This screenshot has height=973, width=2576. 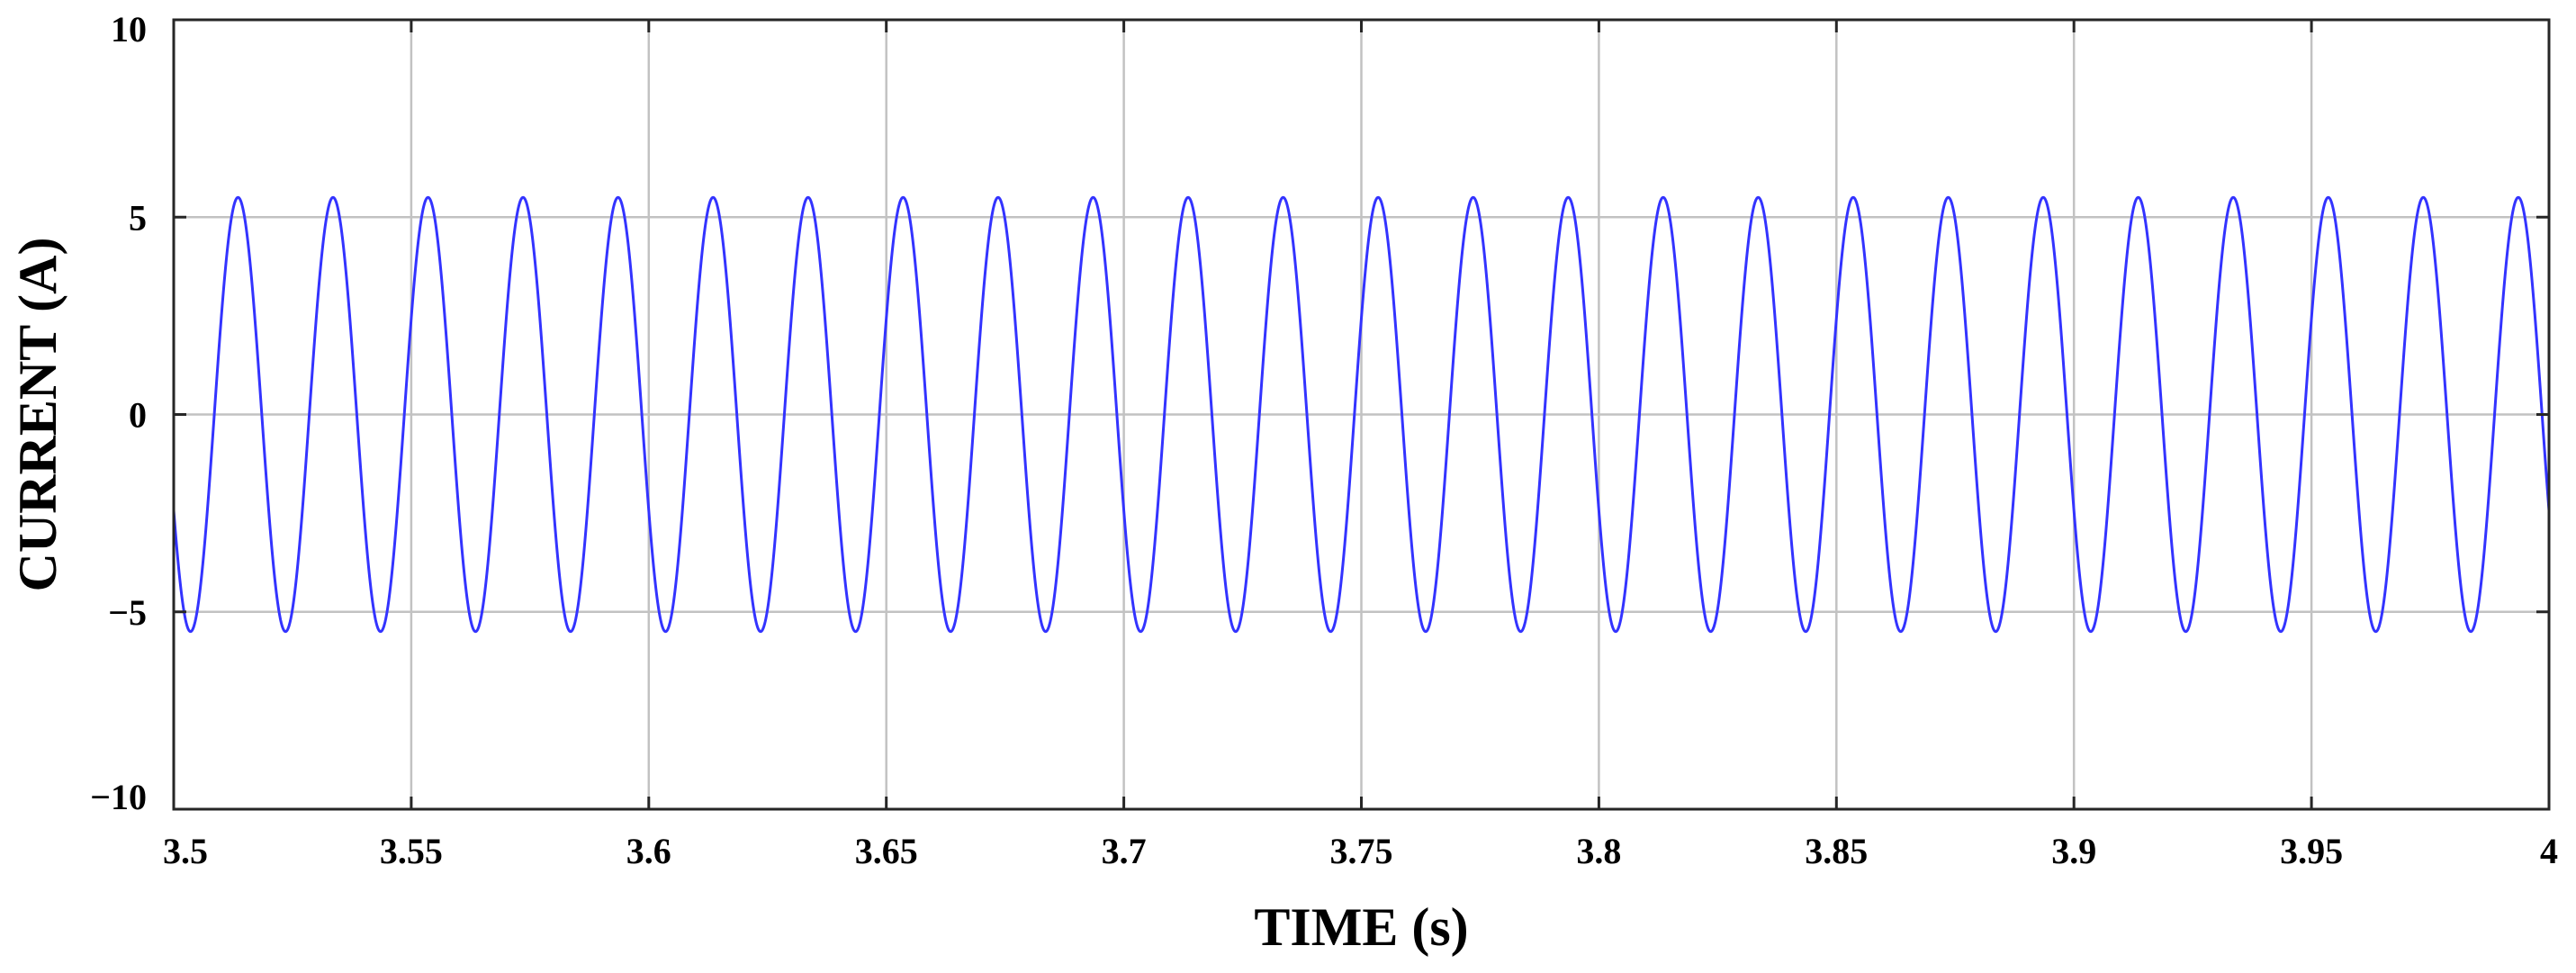 I want to click on x-tick-label: 3.65, so click(x=886, y=851).